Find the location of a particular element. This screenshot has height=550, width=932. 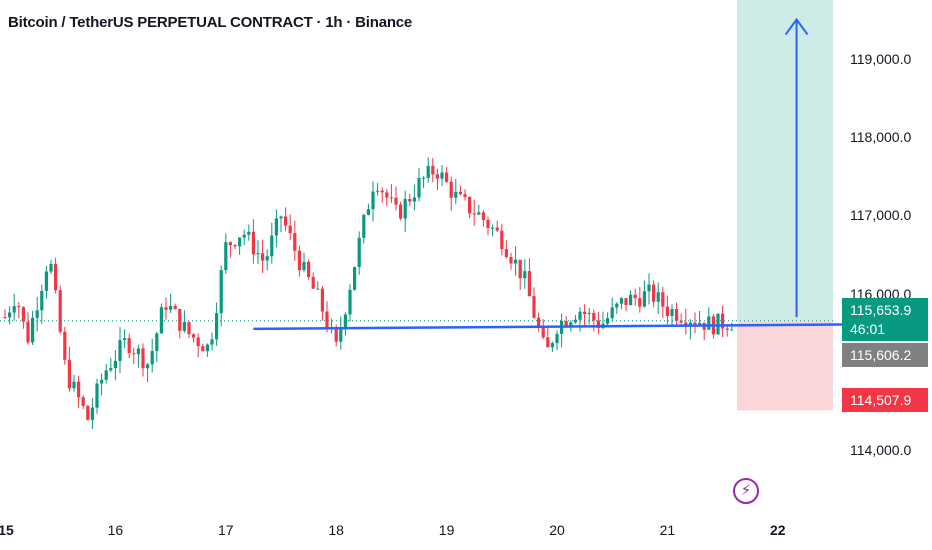

target-arrow-head is located at coordinates (796, 26).